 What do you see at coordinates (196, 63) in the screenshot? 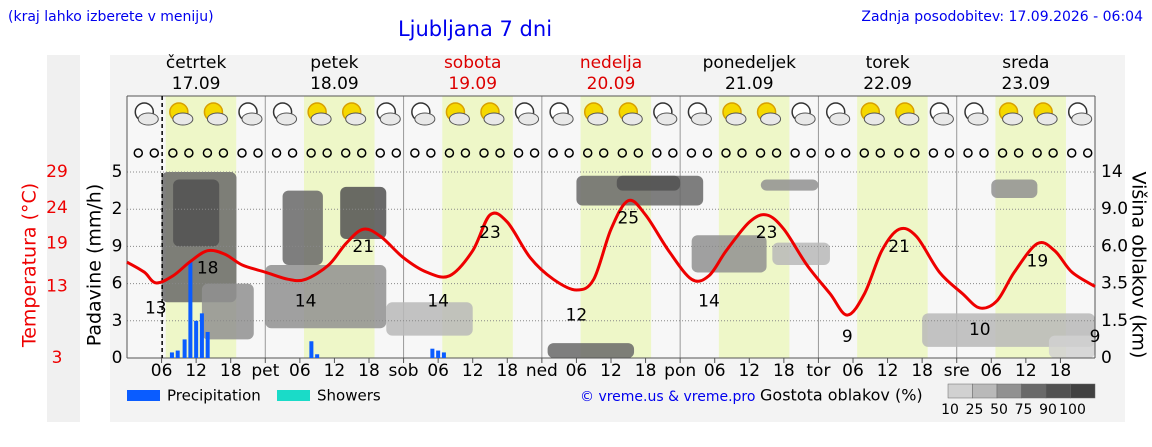
I see `day-name: četrtek` at bounding box center [196, 63].